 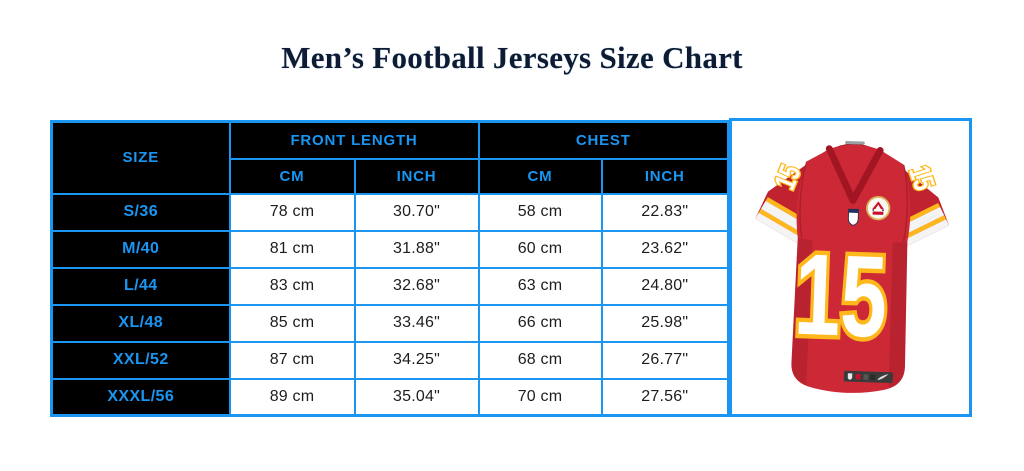 What do you see at coordinates (416, 397) in the screenshot?
I see `front-inch-value: 35.04"` at bounding box center [416, 397].